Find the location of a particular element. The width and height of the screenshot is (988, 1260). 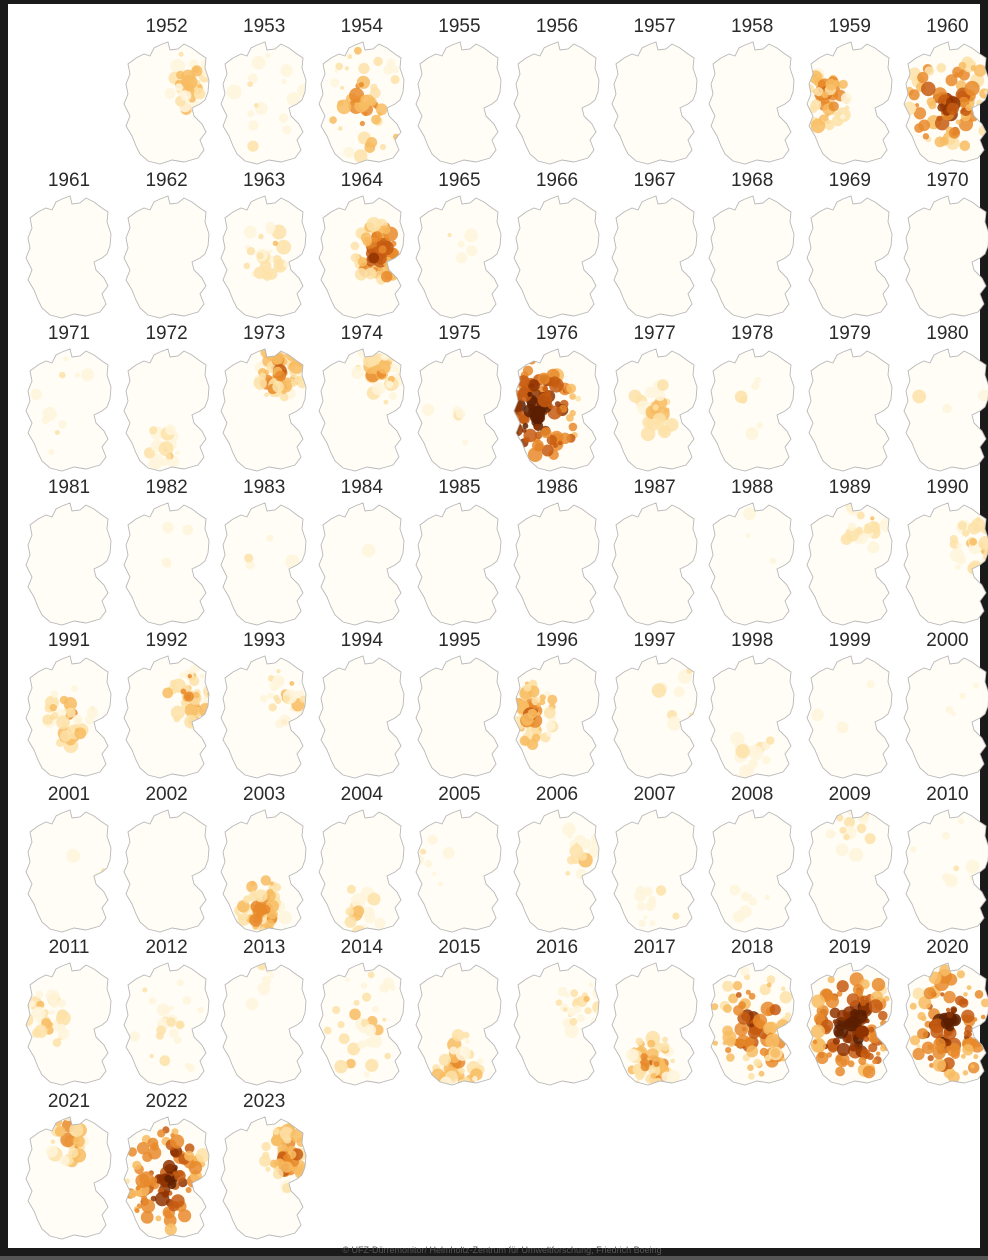

year-map-panel: 1995 is located at coordinates (459, 704).